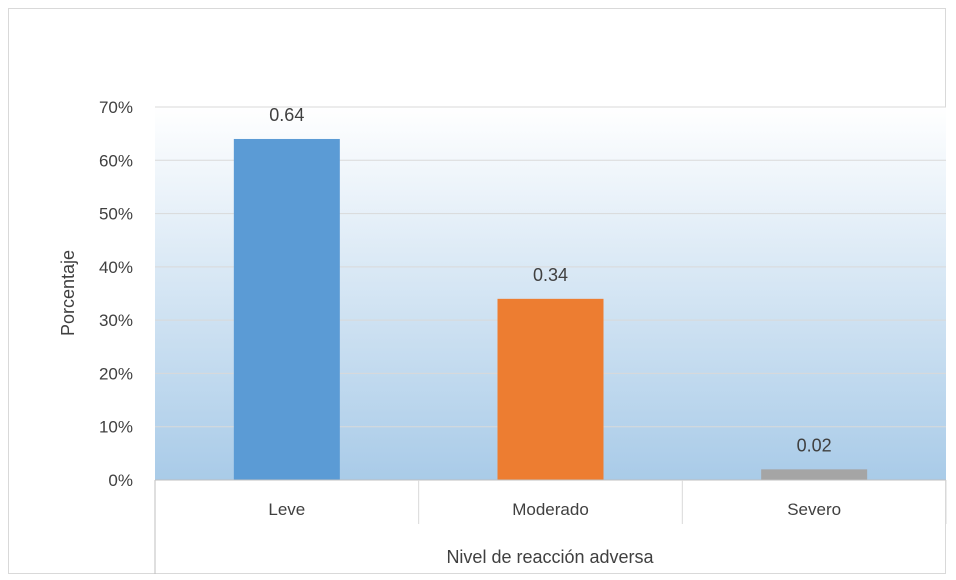 The image size is (956, 580). I want to click on y-axis-ticks: 0% 10% 20% 30% 40% 50% 60% 70%, so click(116, 294).